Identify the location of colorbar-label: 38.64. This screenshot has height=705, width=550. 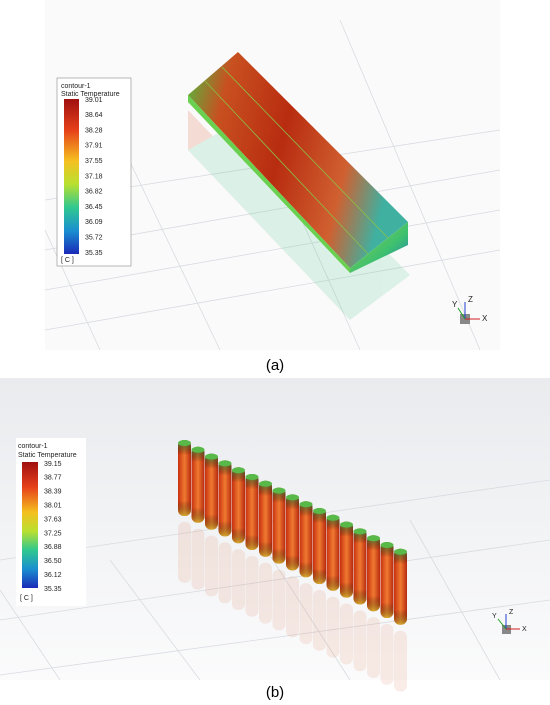
(94, 115).